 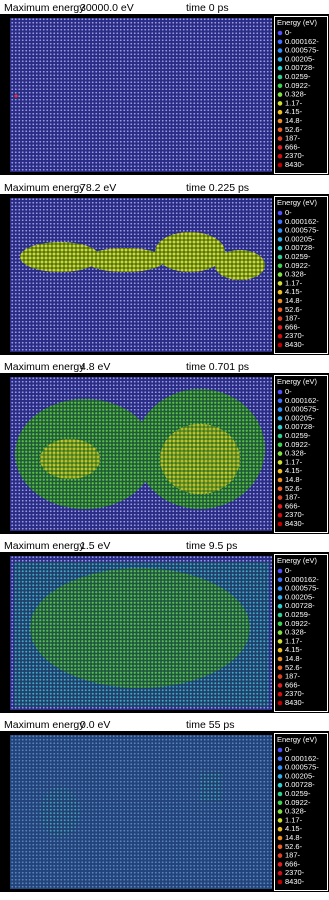 I want to click on time-label: time 0.225 ps, so click(x=217, y=188).